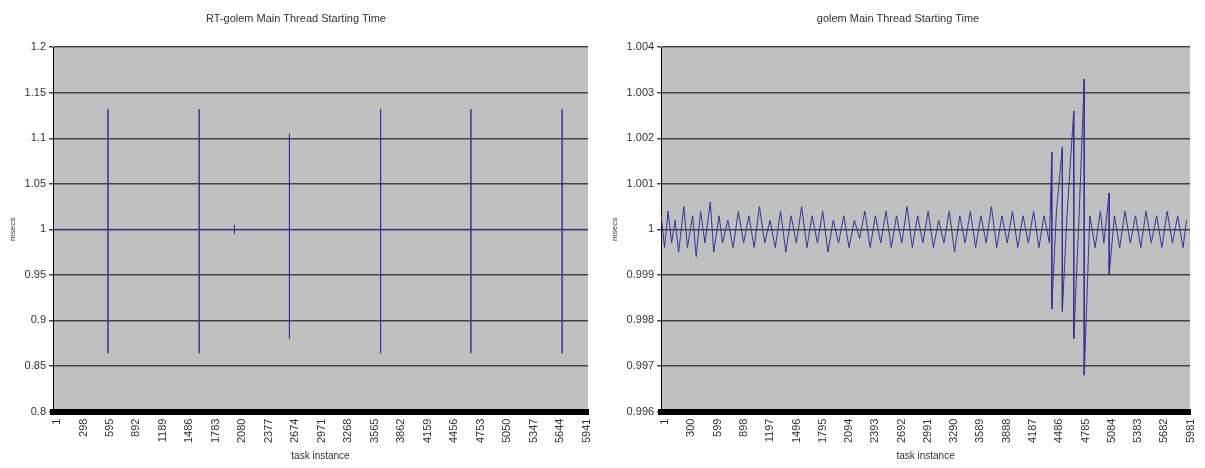 This screenshot has height=468, width=1205. Describe the element at coordinates (35, 91) in the screenshot. I see `y-tick-label: 1.15` at that location.